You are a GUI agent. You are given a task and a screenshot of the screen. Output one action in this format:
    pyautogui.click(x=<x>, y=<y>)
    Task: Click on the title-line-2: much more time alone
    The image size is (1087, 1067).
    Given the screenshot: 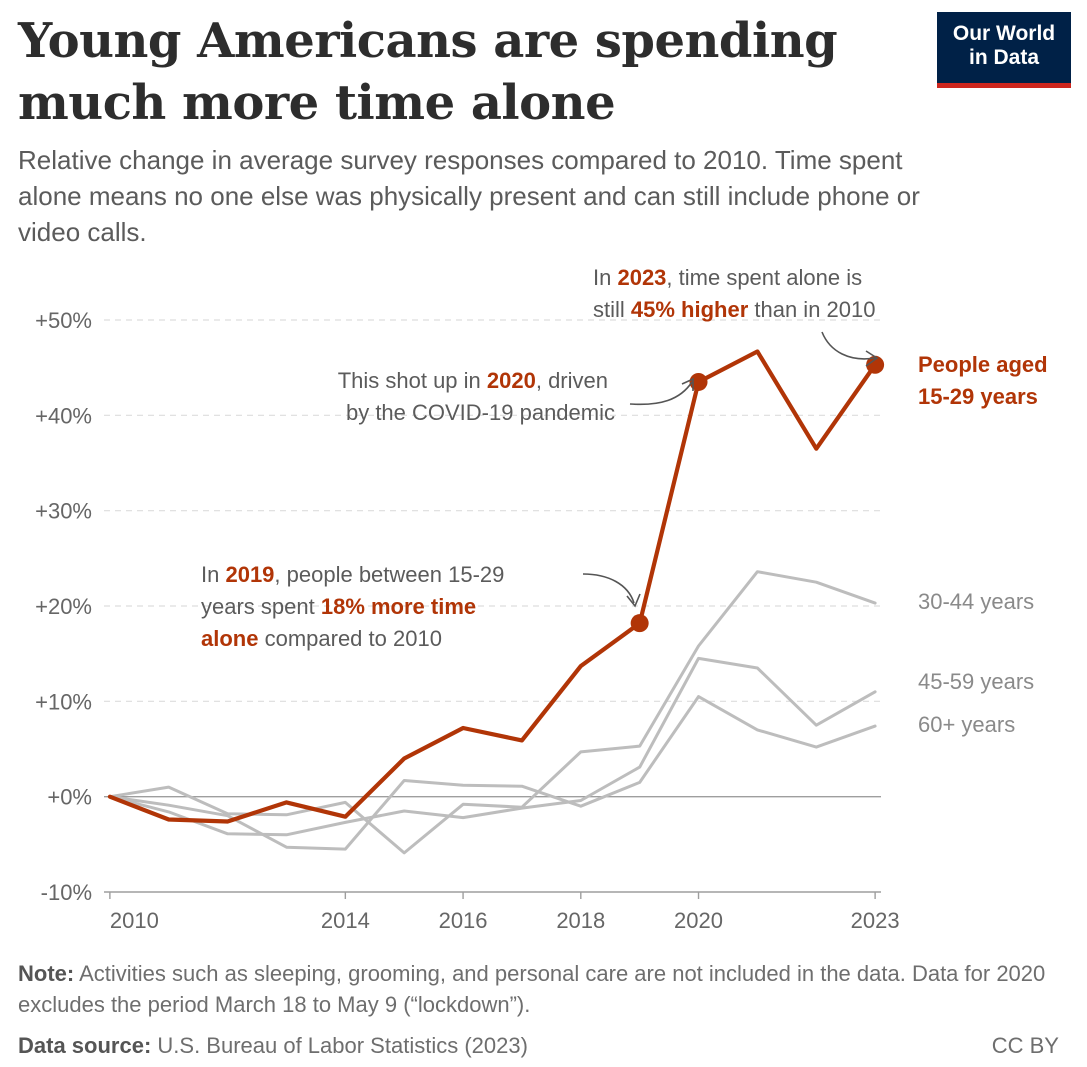 What is the action you would take?
    pyautogui.click(x=317, y=103)
    